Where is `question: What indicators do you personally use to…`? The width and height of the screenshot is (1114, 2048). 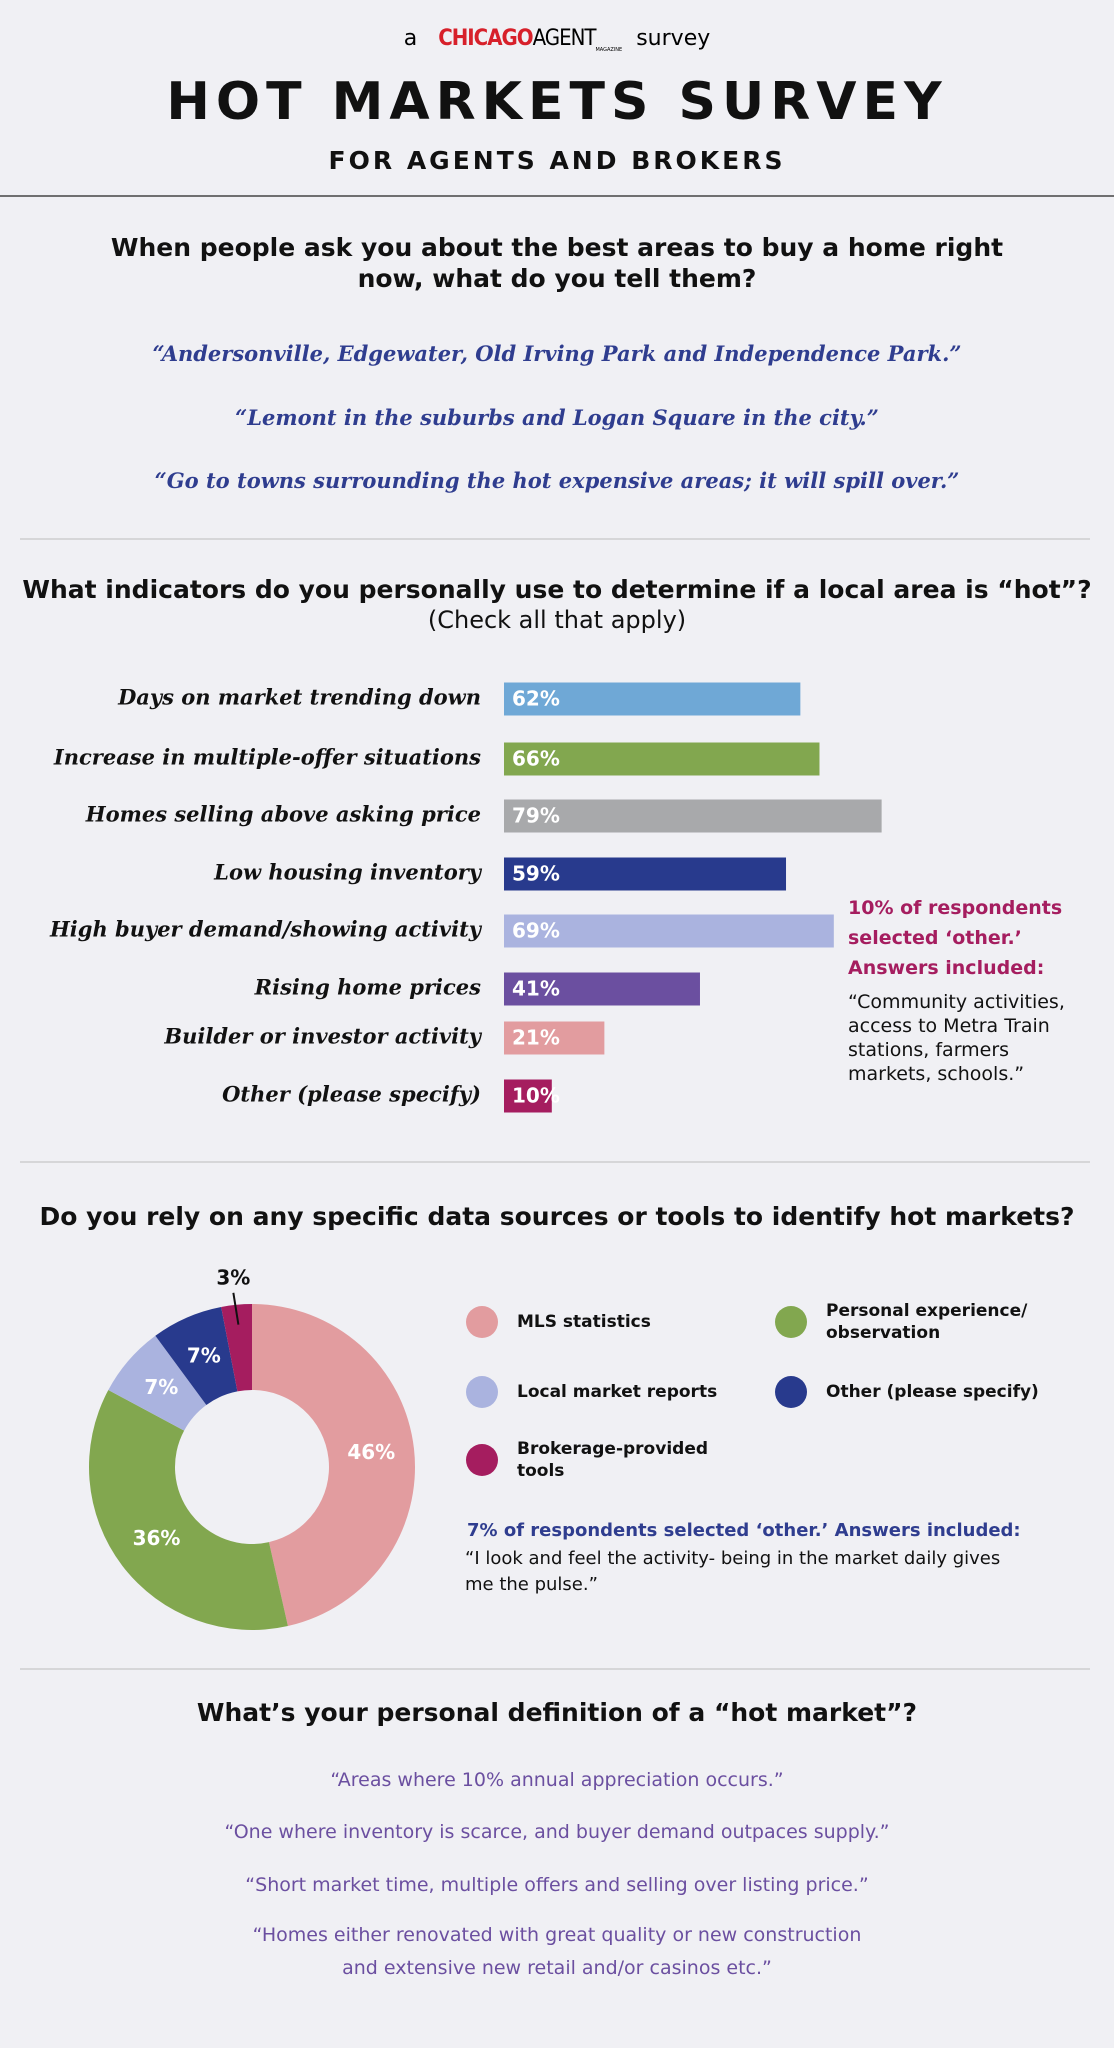
question: What indicators do you personally use to… is located at coordinates (557, 589).